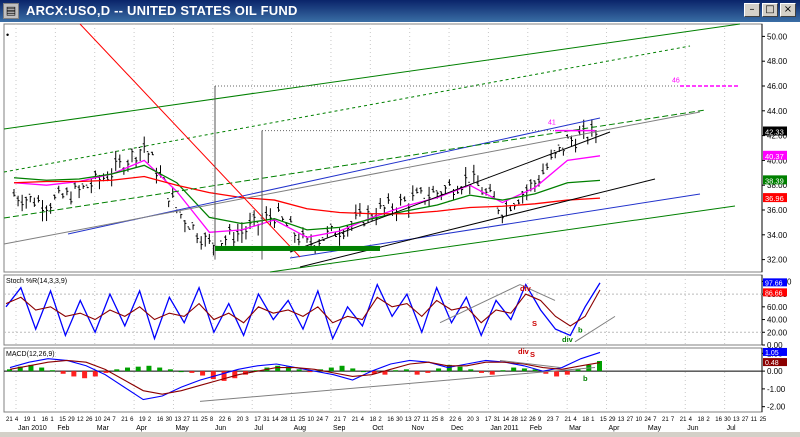  I want to click on x-day-label: 29, so click(612, 420).